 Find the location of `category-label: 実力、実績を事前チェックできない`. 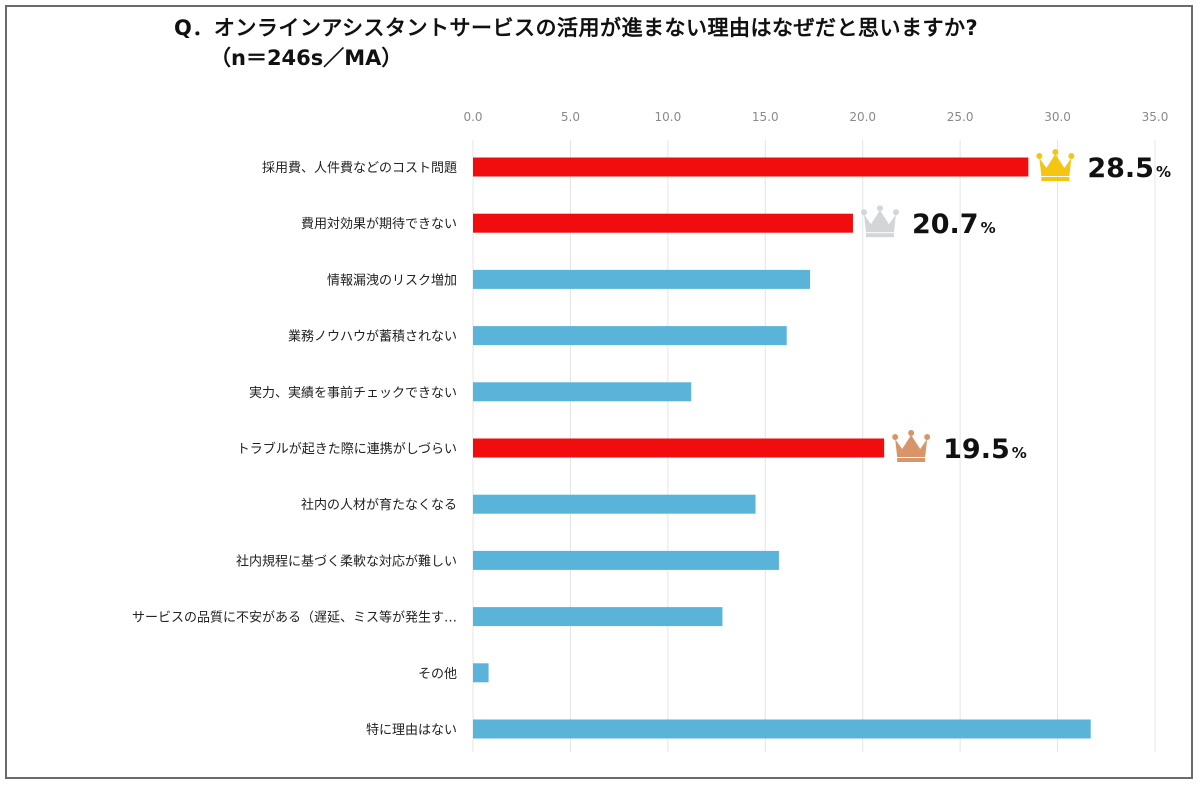

category-label: 実力、実績を事前チェックできない is located at coordinates (353, 393).